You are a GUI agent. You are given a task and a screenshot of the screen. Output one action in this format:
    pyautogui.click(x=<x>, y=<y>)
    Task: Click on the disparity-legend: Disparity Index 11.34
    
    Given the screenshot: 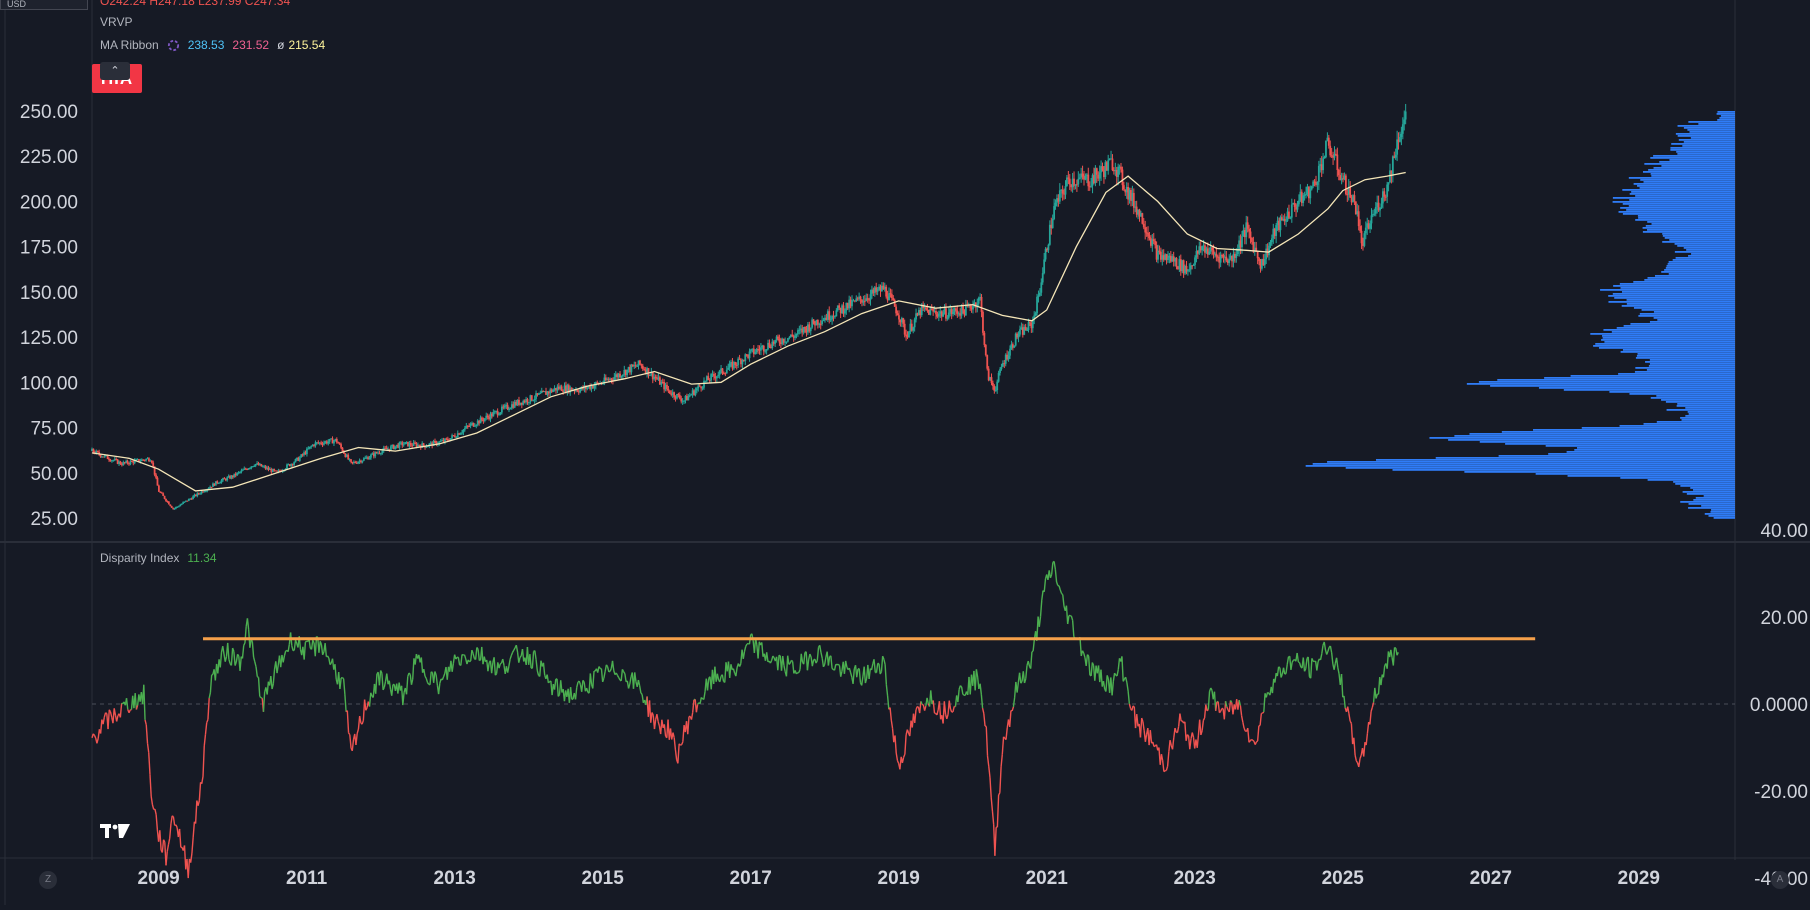 What is the action you would take?
    pyautogui.click(x=158, y=558)
    